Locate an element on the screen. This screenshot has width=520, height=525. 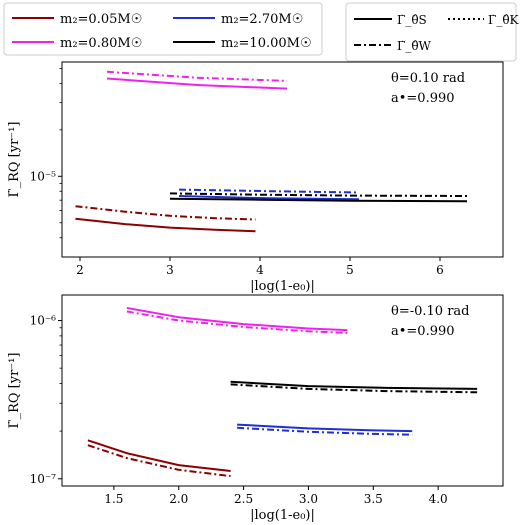
legend-masses-frame is located at coordinates (163, 29).